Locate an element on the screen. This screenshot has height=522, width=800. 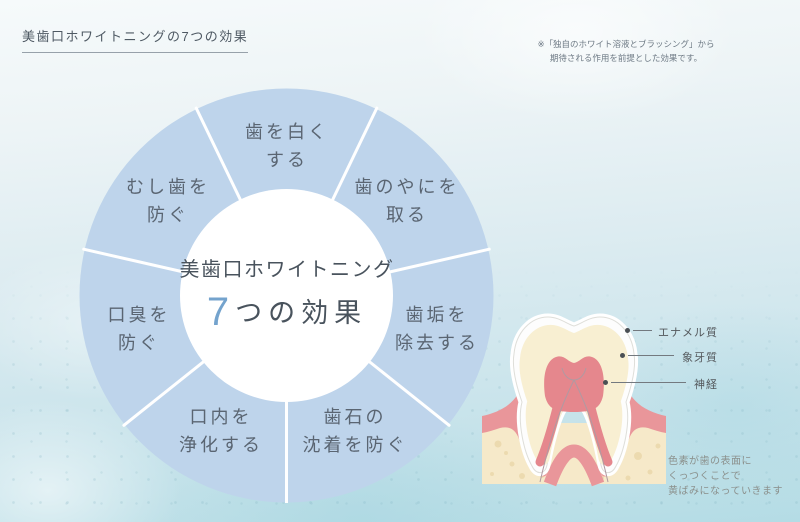
donut-center-title: 美歯口ホワイトニング 7 つの効果 is located at coordinates (287, 294).